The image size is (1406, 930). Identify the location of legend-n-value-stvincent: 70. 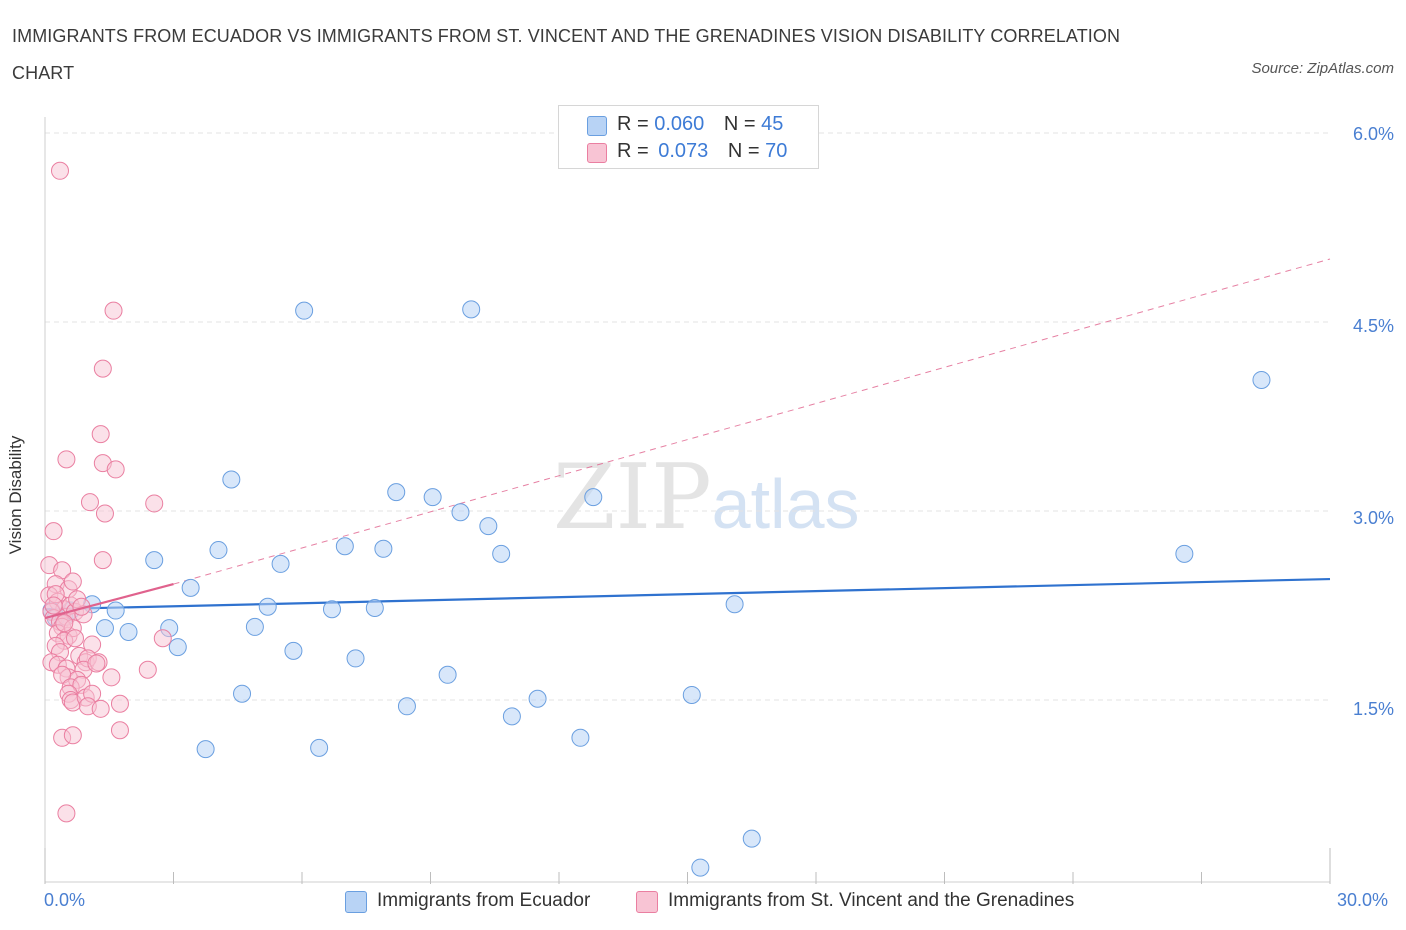
(776, 151).